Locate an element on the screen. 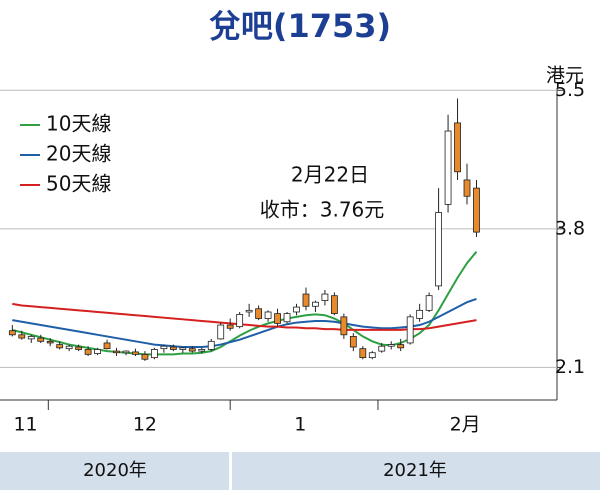 The width and height of the screenshot is (600, 498). x-tick-label: 2月 is located at coordinates (465, 425).